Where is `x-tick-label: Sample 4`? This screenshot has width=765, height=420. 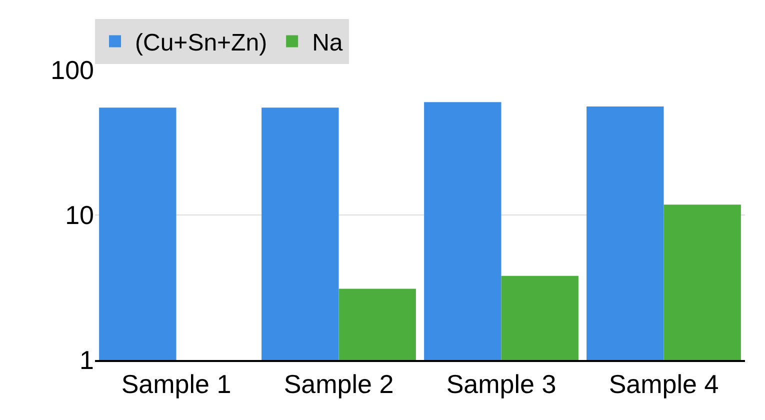
x-tick-label: Sample 4 is located at coordinates (663, 384).